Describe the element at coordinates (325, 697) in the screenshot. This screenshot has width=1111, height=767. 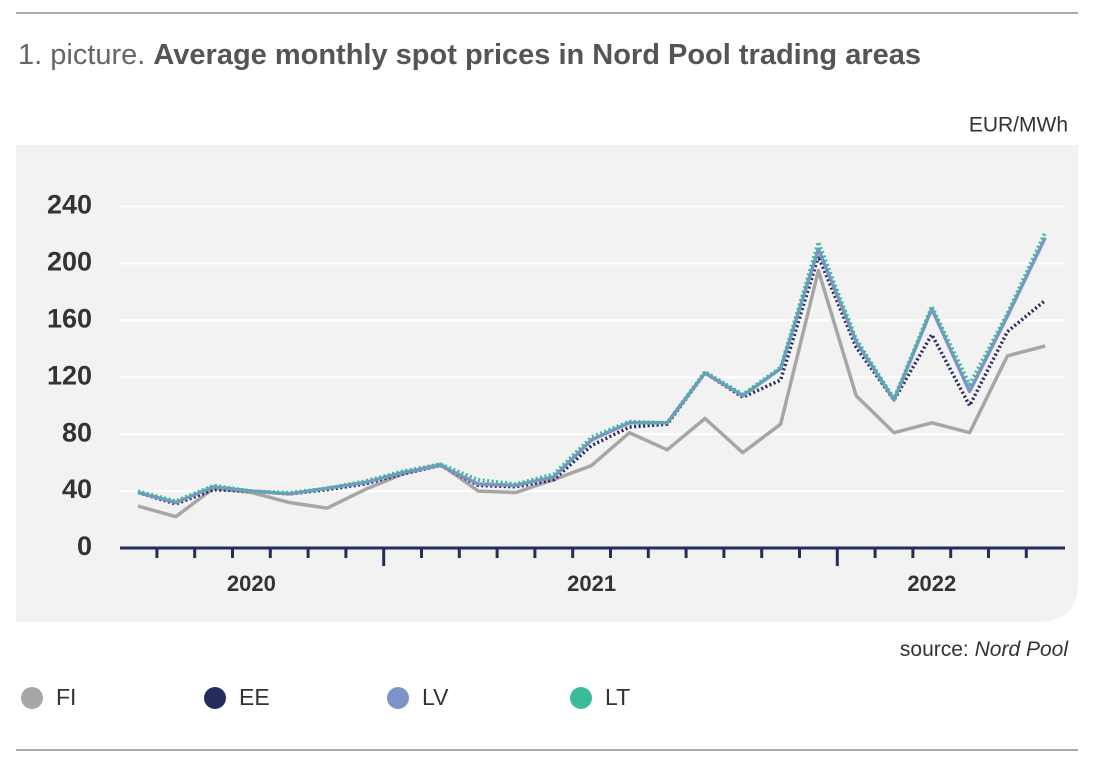
I see `legend: FI EE LV LT` at that location.